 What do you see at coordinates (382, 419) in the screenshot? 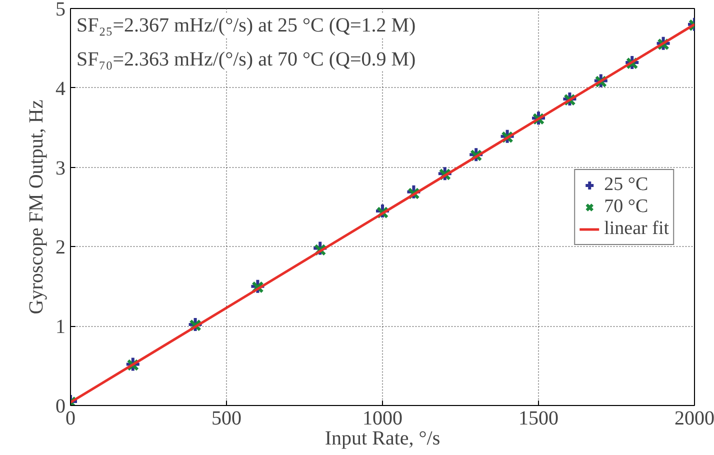
I see `x-tick-label: 1000` at bounding box center [382, 419].